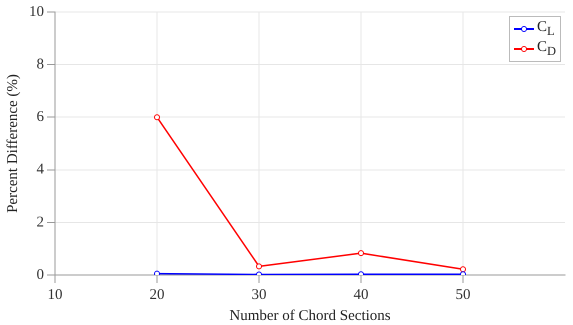  Describe the element at coordinates (546, 49) in the screenshot. I see `legend-label: C$_{D}$` at that location.